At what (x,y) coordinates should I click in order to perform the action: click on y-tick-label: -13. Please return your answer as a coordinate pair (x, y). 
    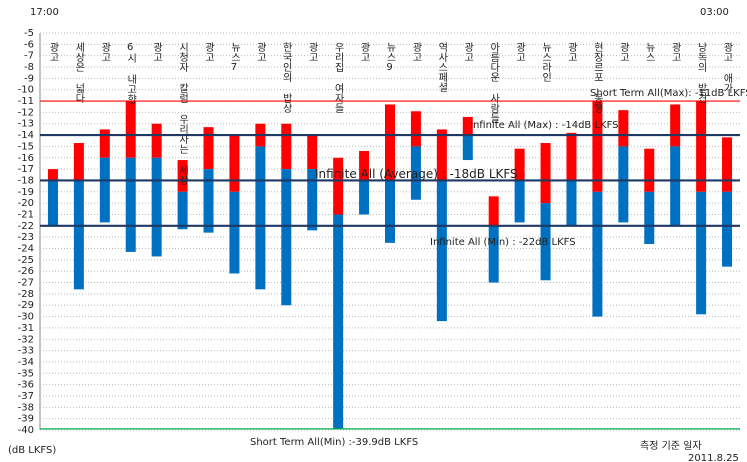
    Looking at the image, I should click on (26, 124).